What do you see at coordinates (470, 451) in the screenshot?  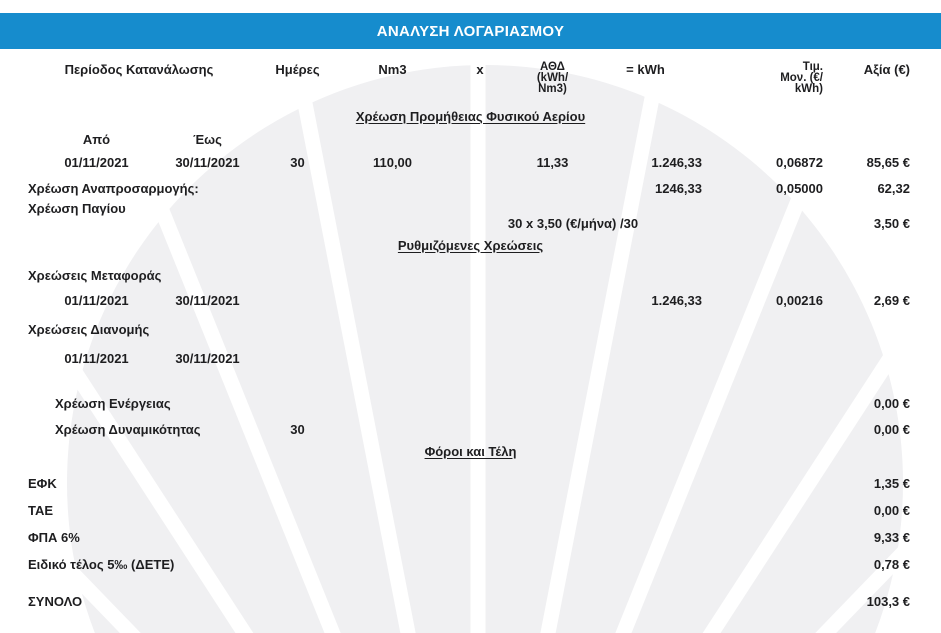 I see `taxes-section-heading: Φόροι και Τέλη` at bounding box center [470, 451].